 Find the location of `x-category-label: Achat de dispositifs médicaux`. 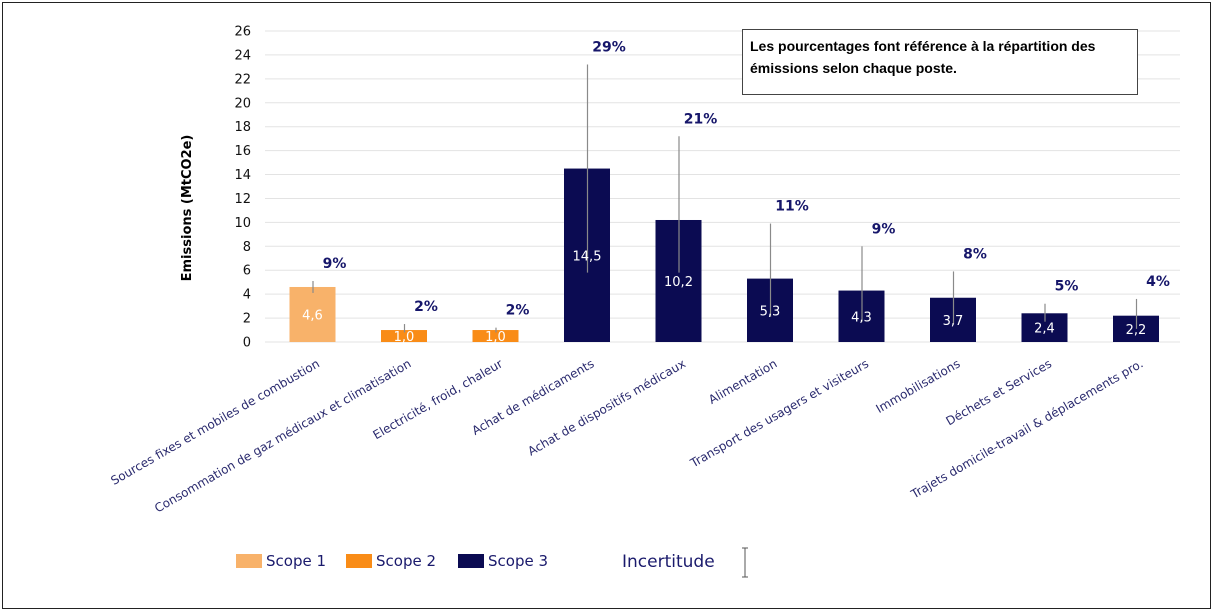

x-category-label: Achat de dispositifs médicaux is located at coordinates (606, 407).